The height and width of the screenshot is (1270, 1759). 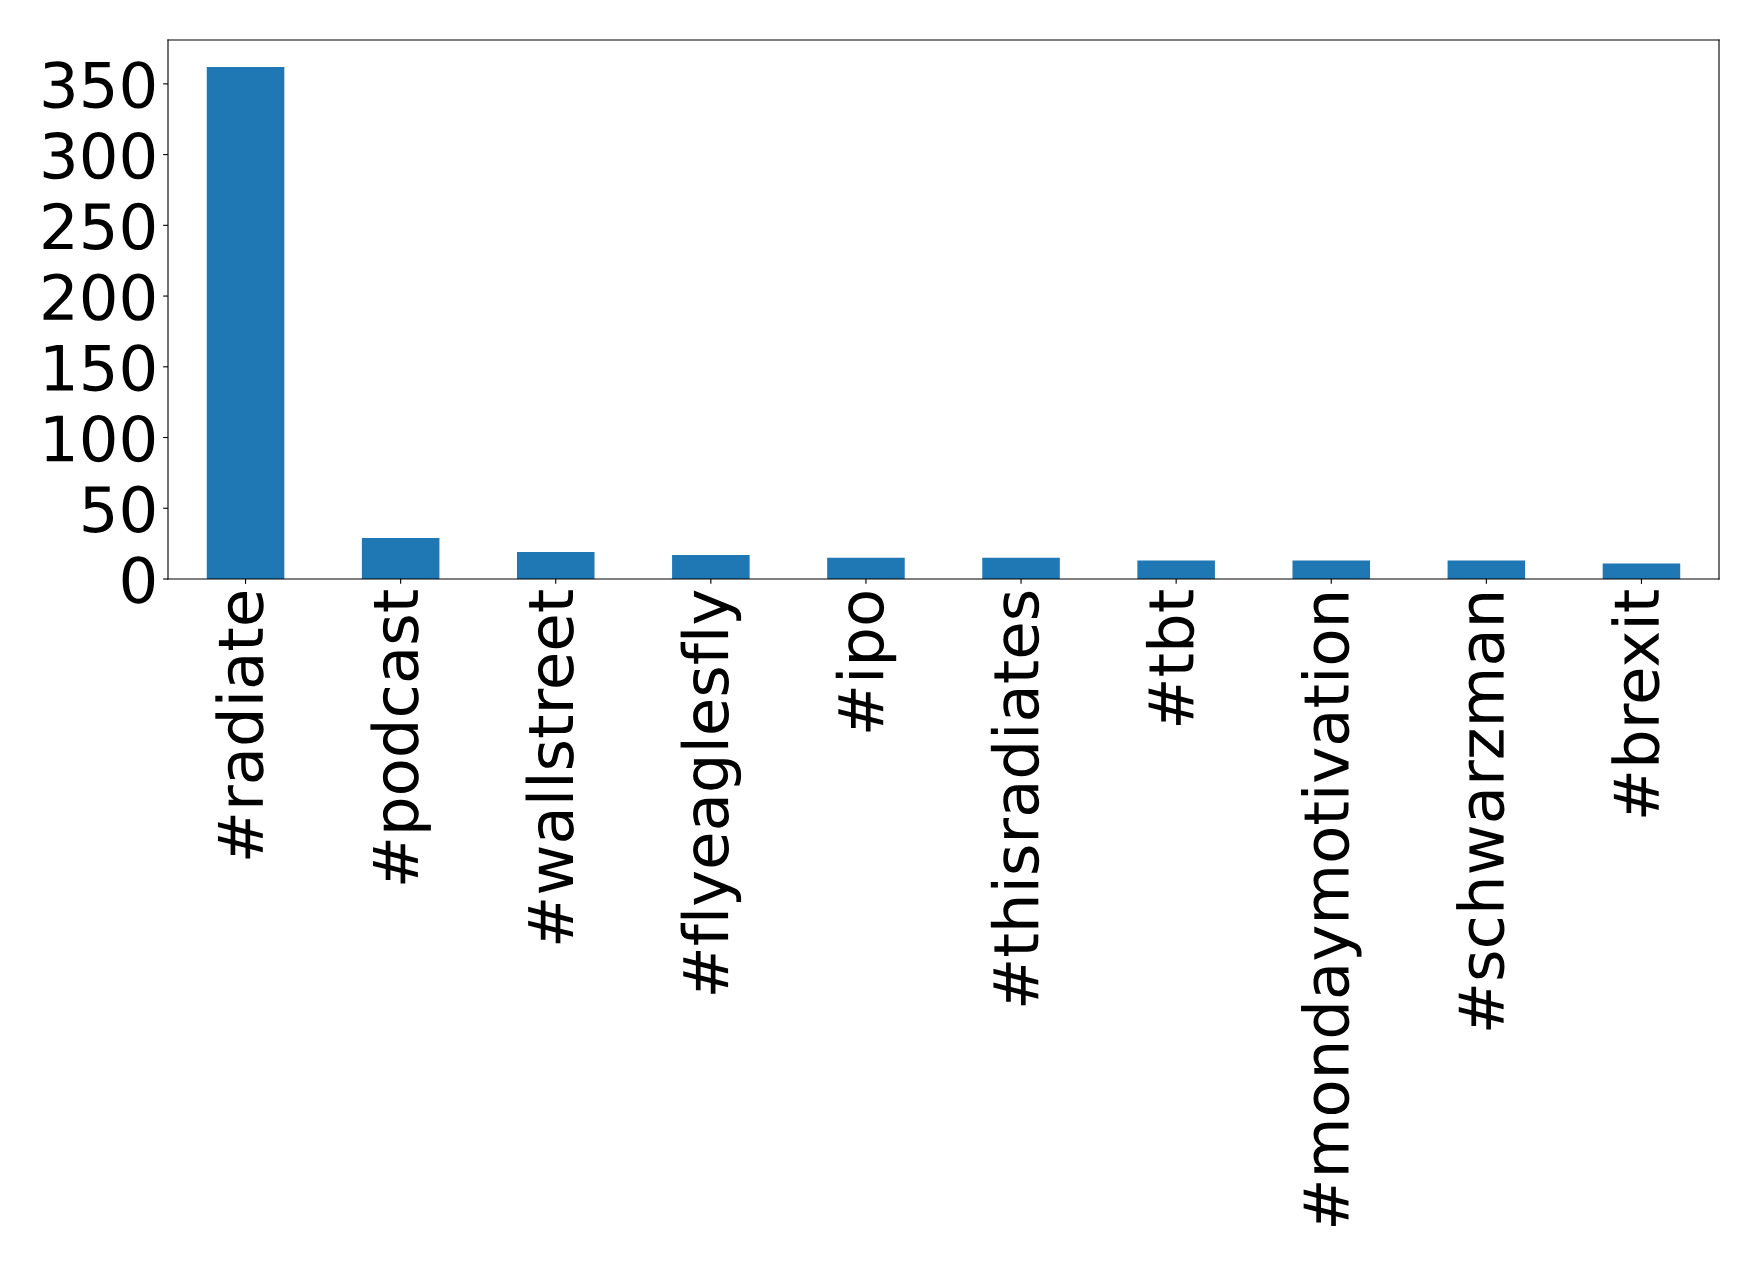 What do you see at coordinates (138, 580) in the screenshot?
I see `y-tick-label: 0` at bounding box center [138, 580].